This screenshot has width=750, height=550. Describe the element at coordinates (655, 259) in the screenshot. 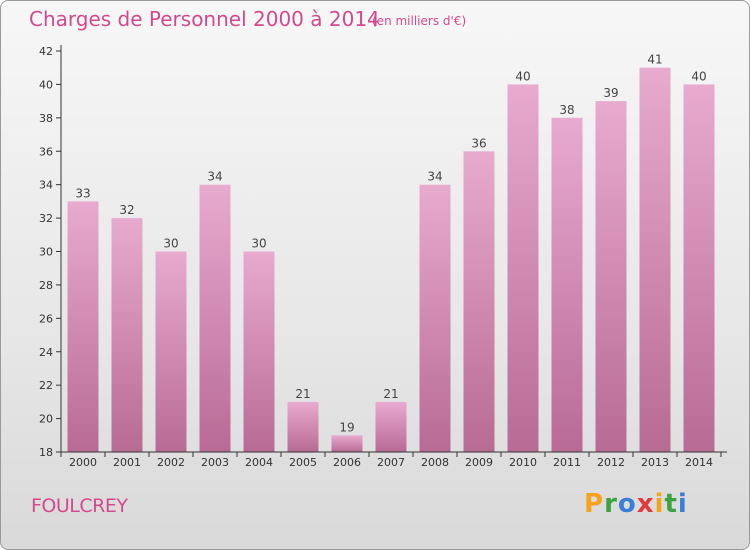

I see `bar-2013` at that location.